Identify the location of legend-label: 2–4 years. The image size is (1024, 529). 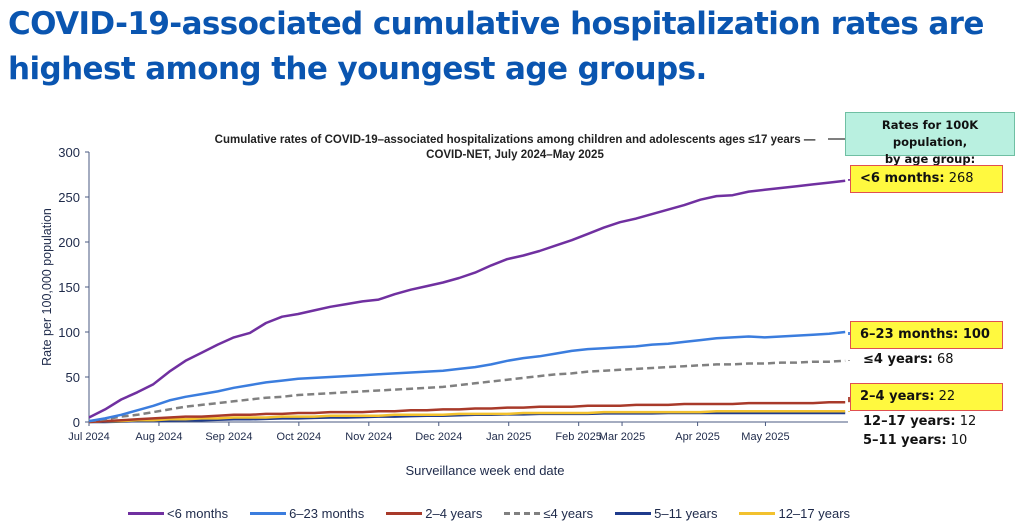
(454, 513).